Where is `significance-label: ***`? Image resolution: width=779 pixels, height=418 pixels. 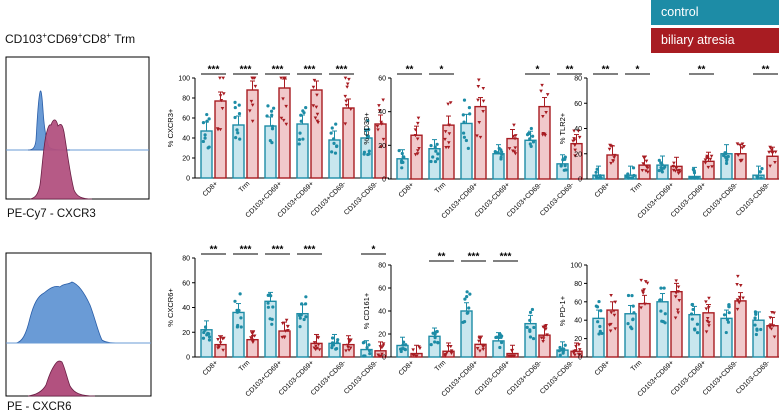
significance-label: *** is located at coordinates (246, 250).